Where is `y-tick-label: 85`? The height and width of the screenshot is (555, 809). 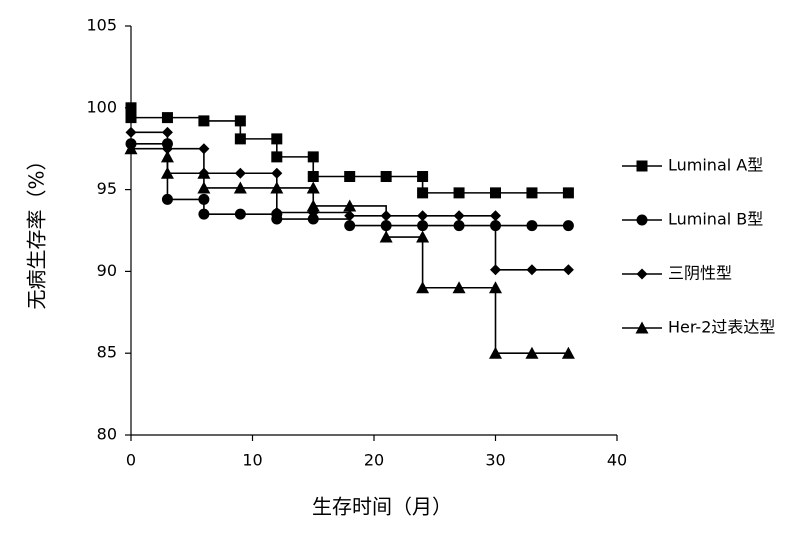
y-tick-label: 85 is located at coordinates (107, 352).